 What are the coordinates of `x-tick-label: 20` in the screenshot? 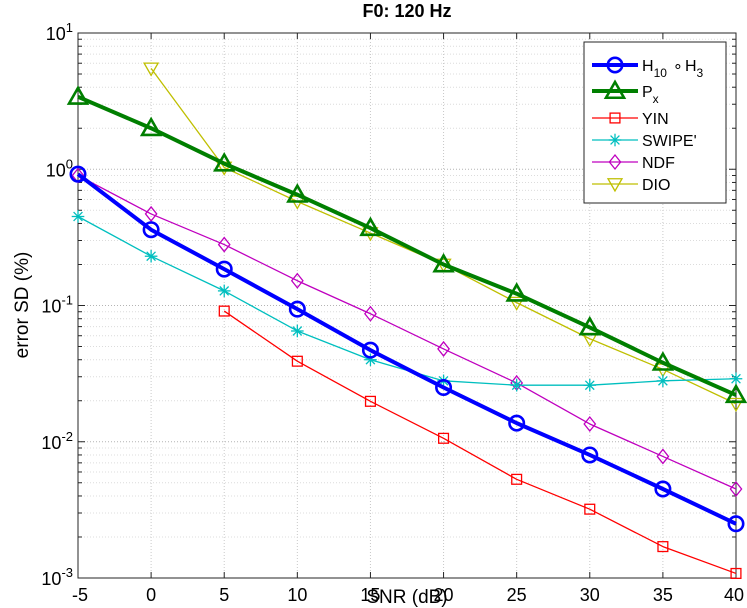 It's located at (444, 595).